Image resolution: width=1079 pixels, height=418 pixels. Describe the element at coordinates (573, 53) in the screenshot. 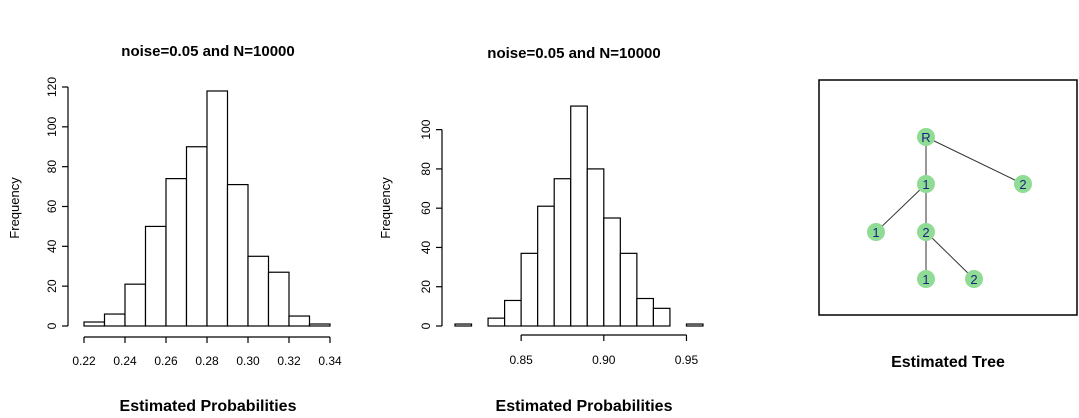

I see `chart-2-title: noise=0.05 and N=10000` at that location.